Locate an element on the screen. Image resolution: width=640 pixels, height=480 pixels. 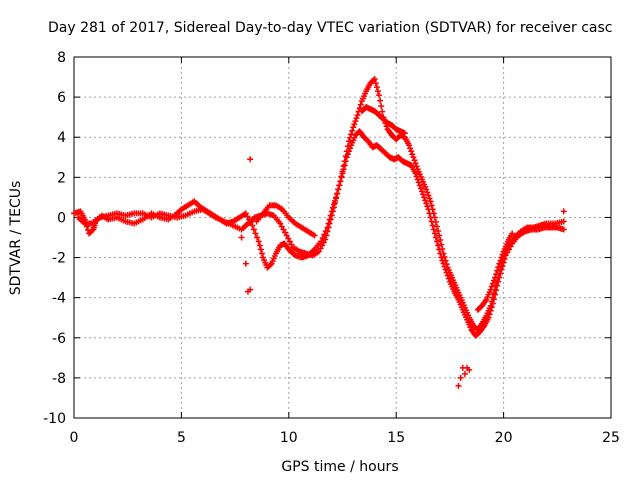
y-tick-label: -10 is located at coordinates (54, 419).